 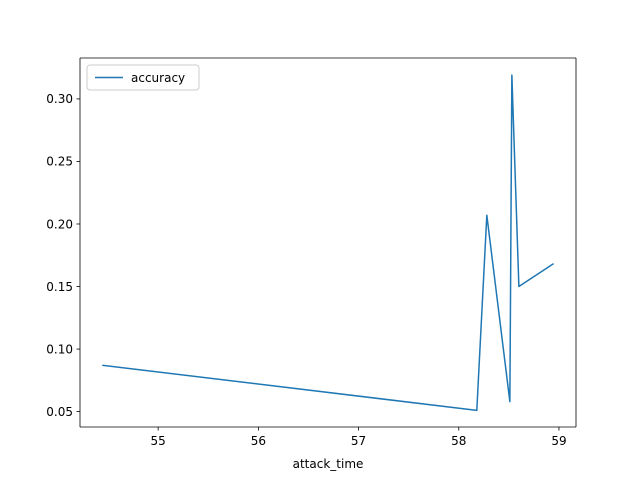 What do you see at coordinates (158, 441) in the screenshot?
I see `x-tick-label: 55` at bounding box center [158, 441].